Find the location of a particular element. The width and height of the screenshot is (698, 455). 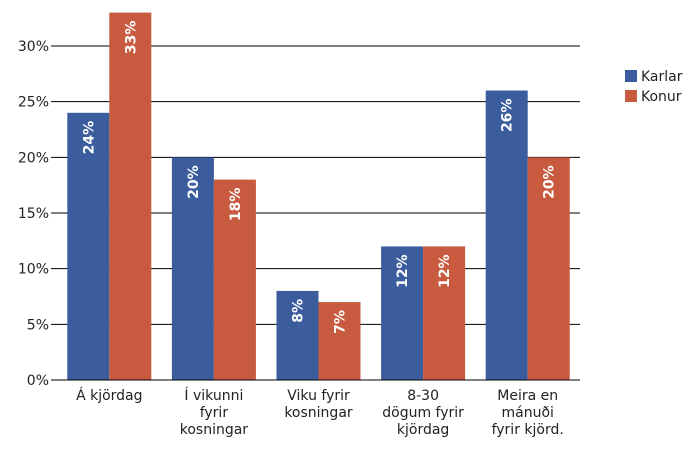

x-tick-label: Á kjördag is located at coordinates (109, 395).